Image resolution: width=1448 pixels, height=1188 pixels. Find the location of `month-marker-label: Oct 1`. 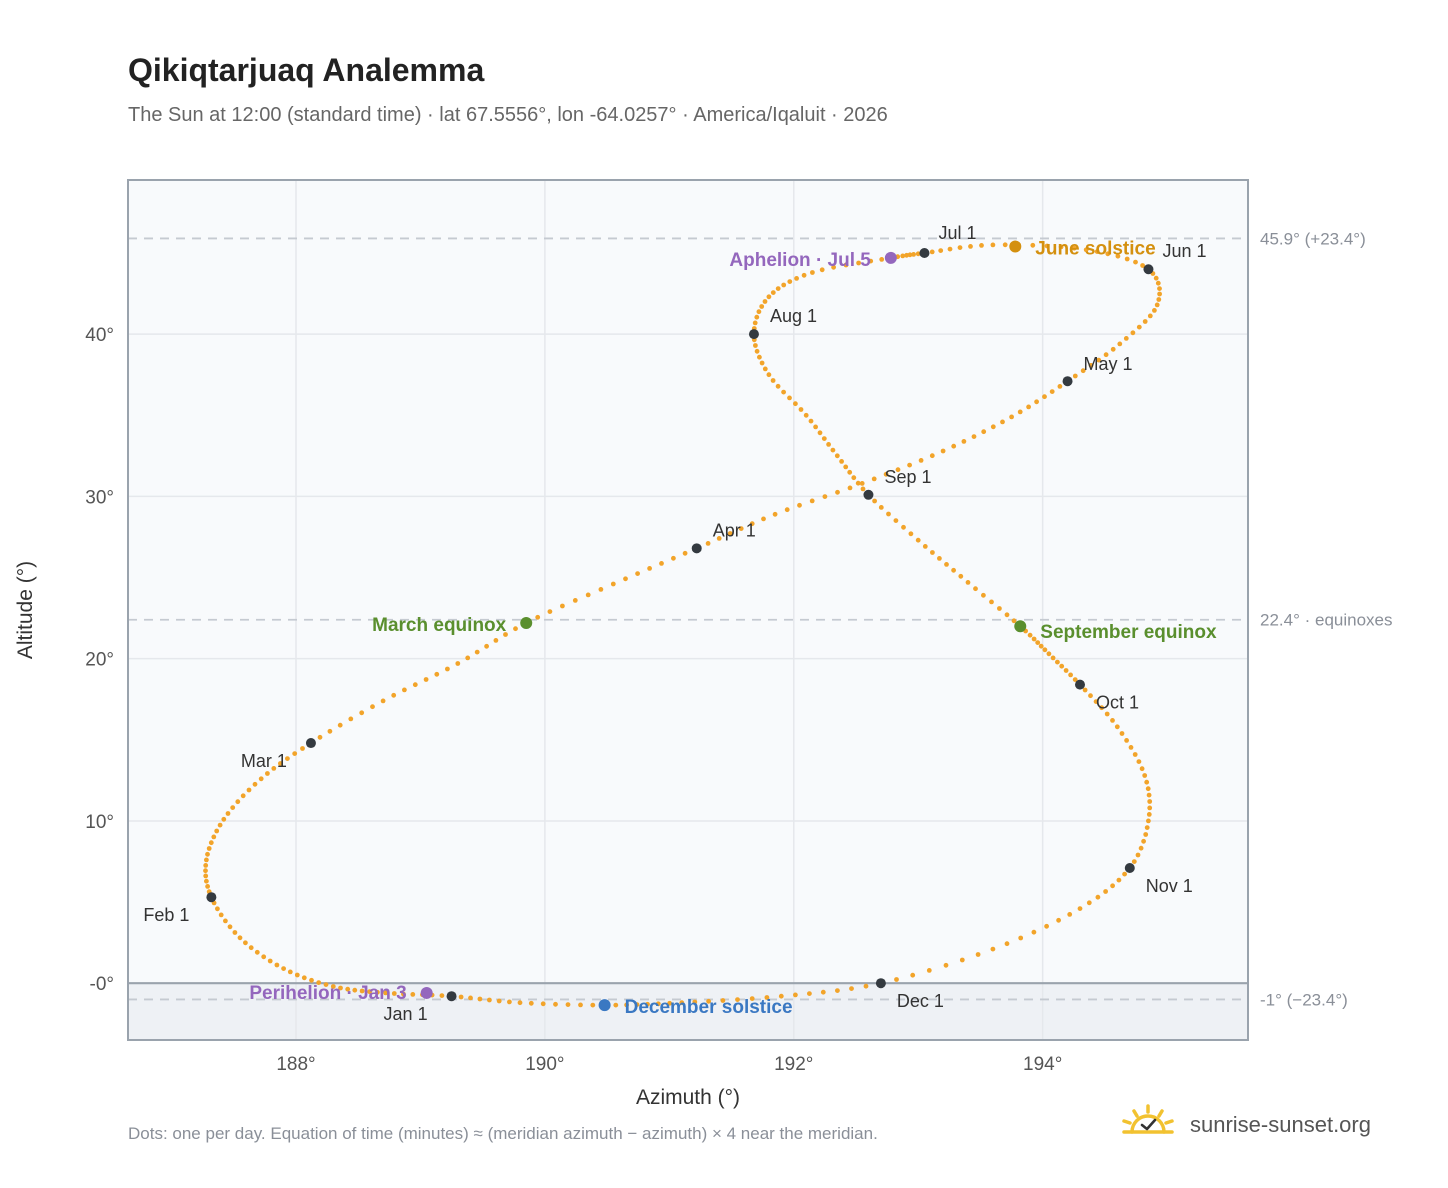

month-marker-label: Oct 1 is located at coordinates (1117, 703).